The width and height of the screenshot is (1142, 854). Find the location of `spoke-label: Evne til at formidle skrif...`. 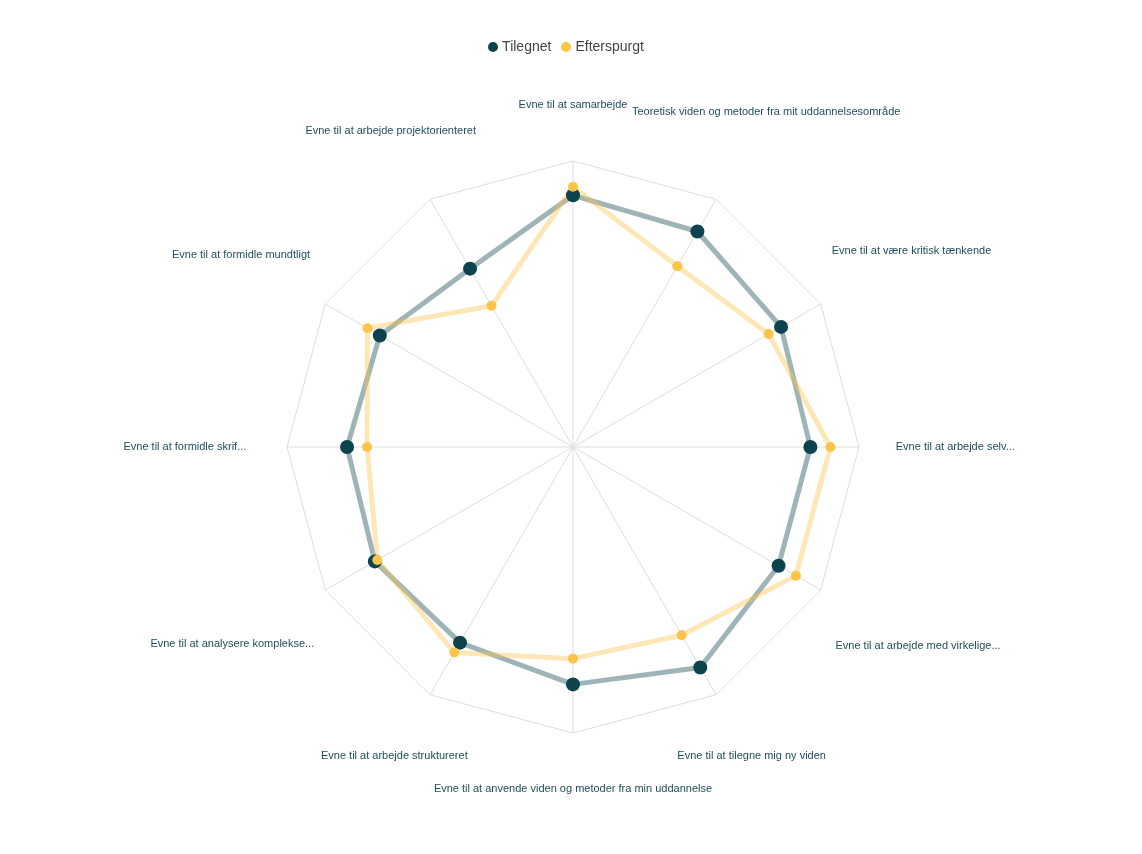

spoke-label: Evne til at formidle skrif... is located at coordinates (185, 445).